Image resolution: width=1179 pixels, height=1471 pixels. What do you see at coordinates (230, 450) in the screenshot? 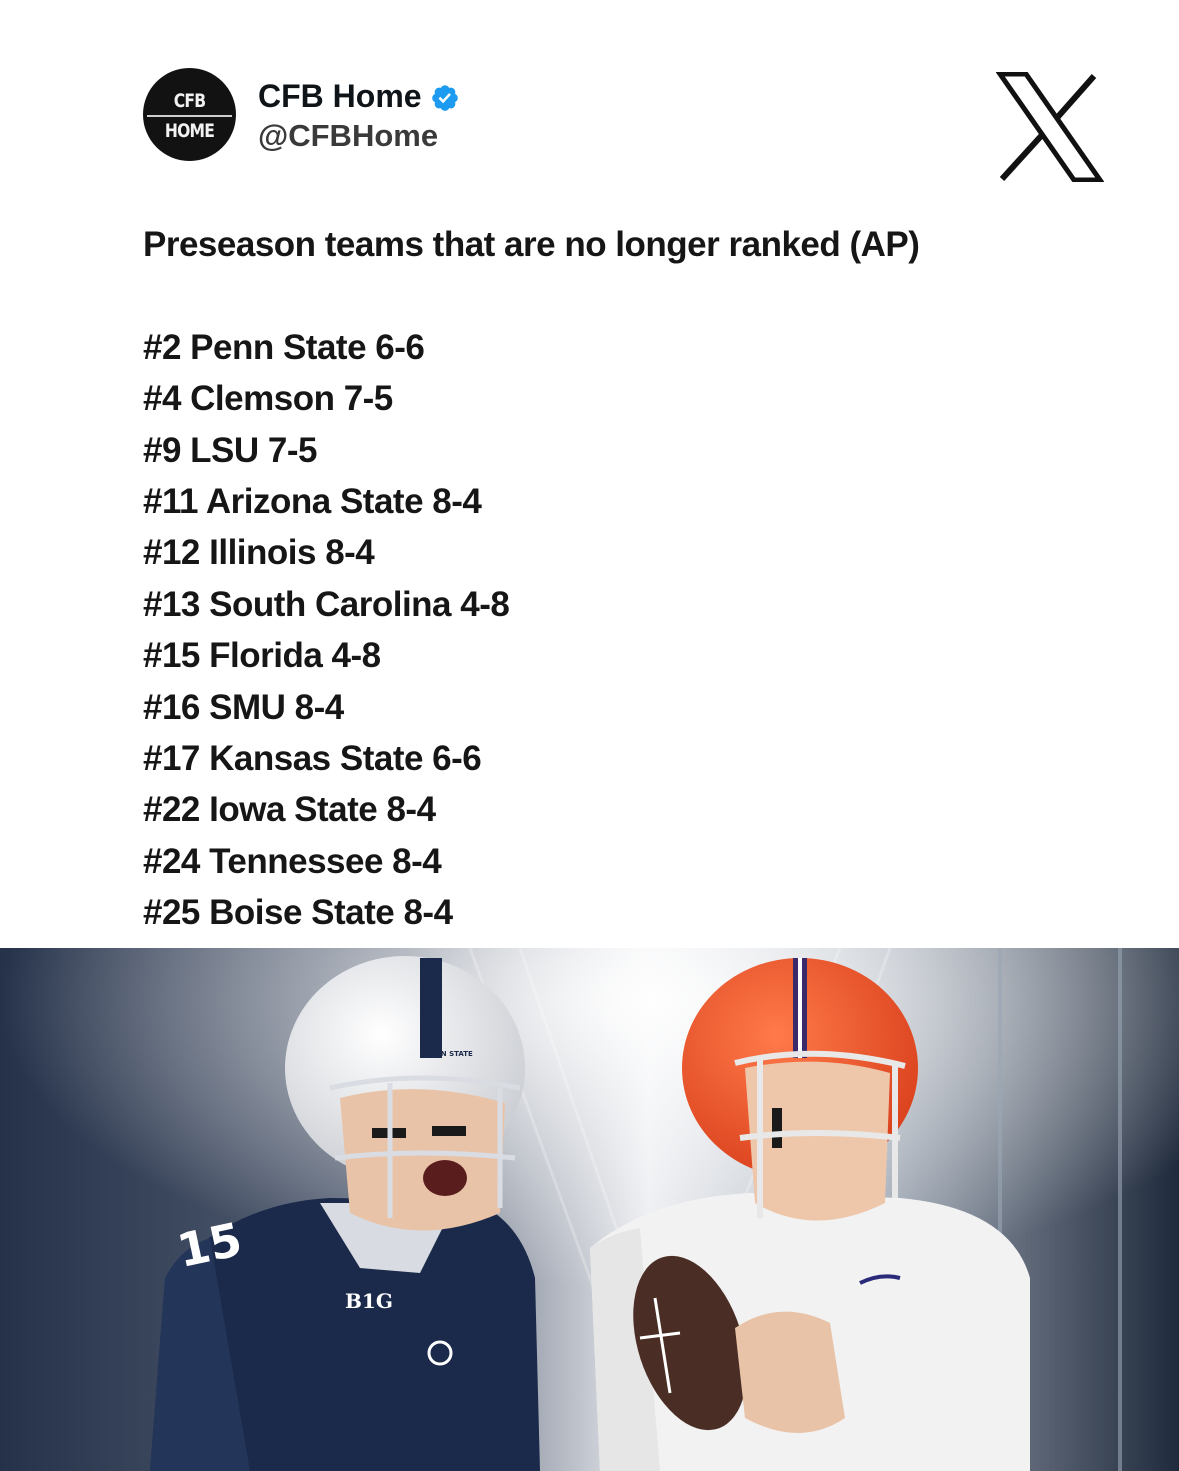
I see `list-item: #9 LSU 7-5` at bounding box center [230, 450].